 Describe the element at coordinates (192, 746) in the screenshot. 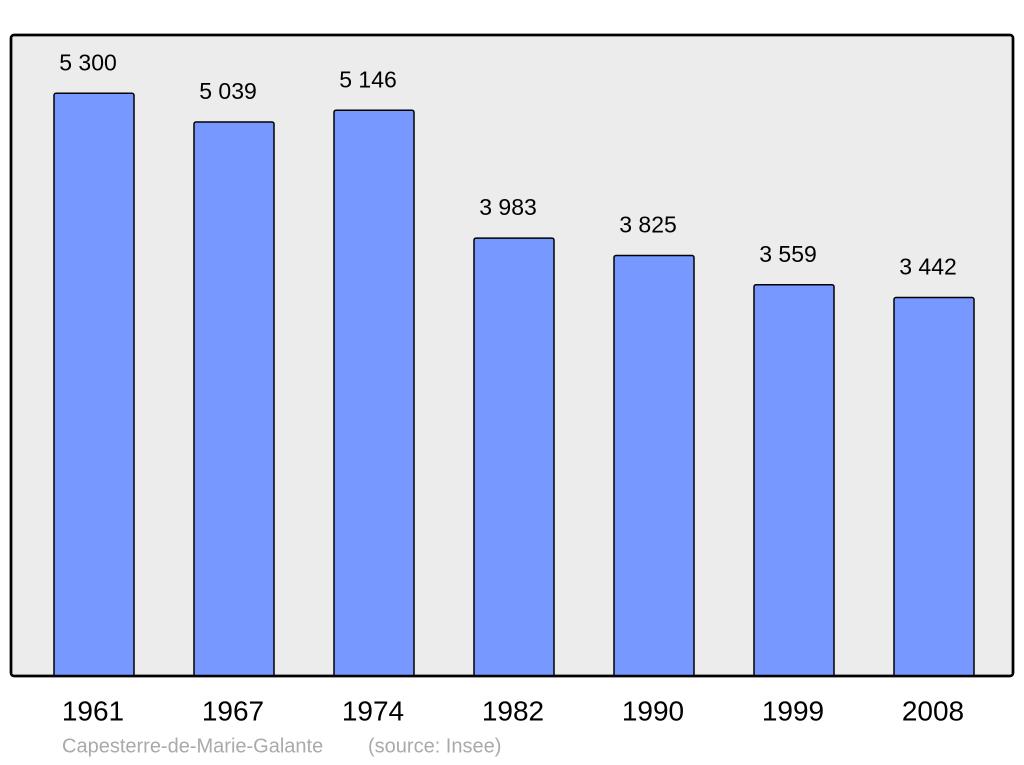

I see `caption: Capesterre-de-Marie-Galante` at that location.